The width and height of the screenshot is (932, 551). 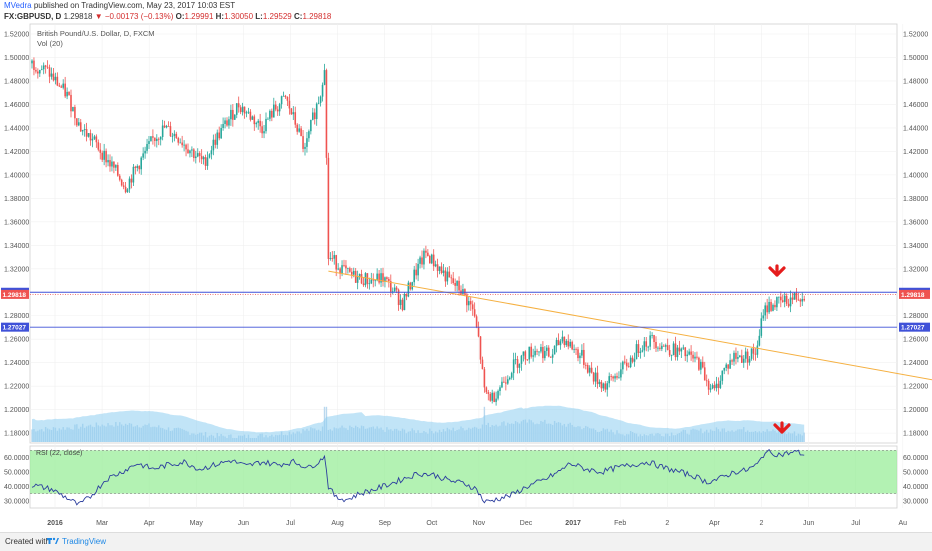 What do you see at coordinates (915, 175) in the screenshot?
I see `y-tick-right: 1.40000` at bounding box center [915, 175].